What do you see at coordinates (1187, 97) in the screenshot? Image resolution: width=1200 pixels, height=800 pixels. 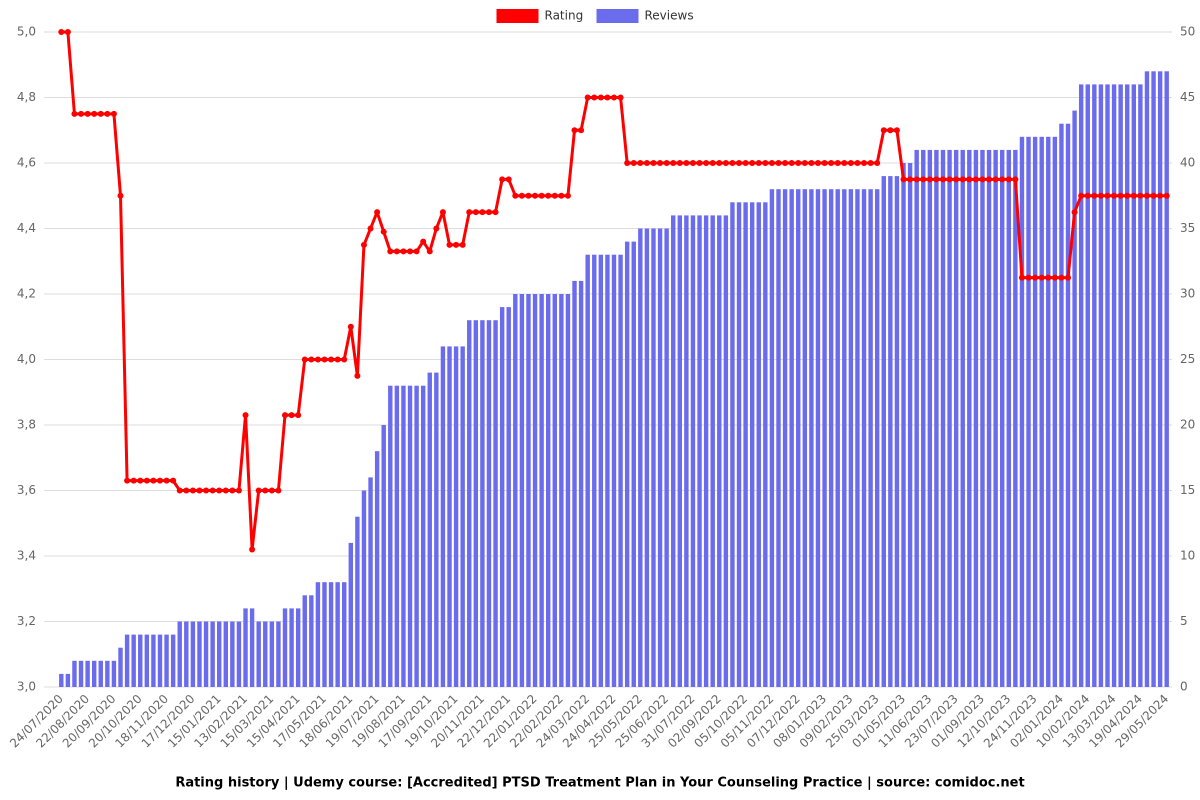 I see `y2-tick-label: 45` at bounding box center [1187, 97].